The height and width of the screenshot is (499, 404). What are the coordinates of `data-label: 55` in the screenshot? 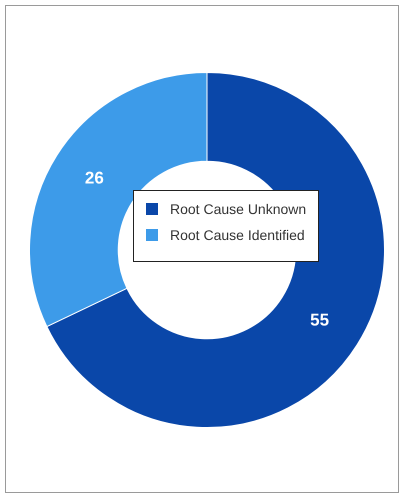 It's located at (320, 320).